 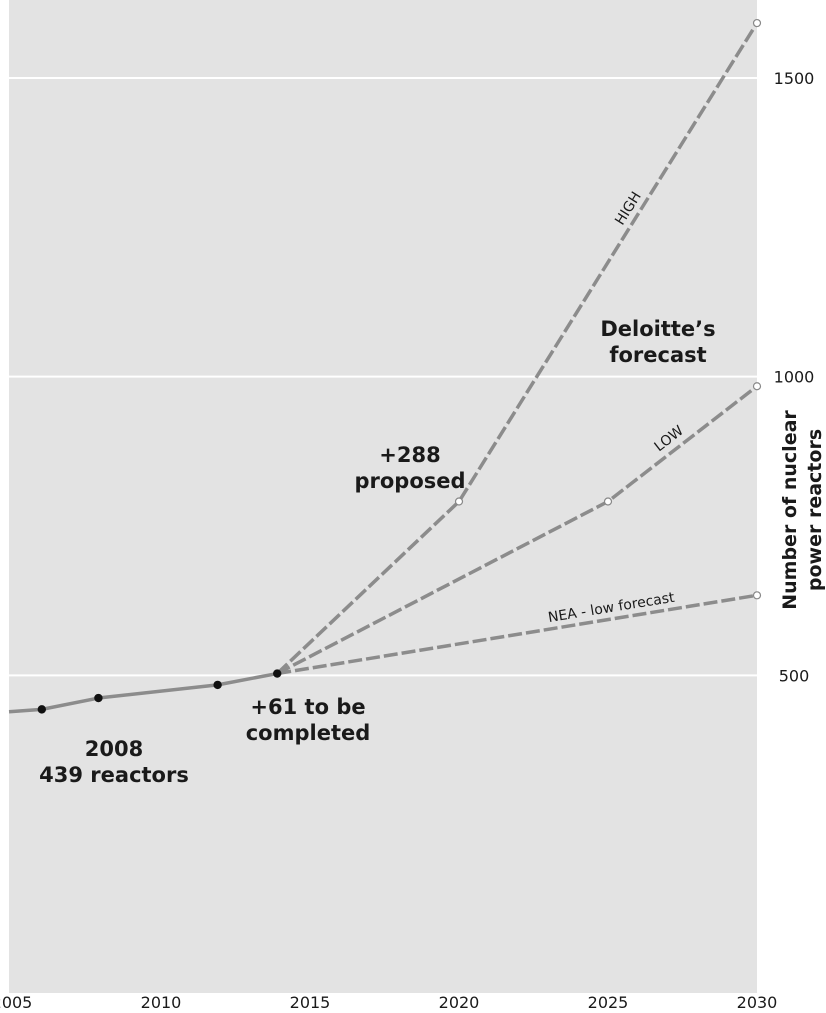 I want to click on x-tick-label-2015: 2015, so click(x=310, y=1002).